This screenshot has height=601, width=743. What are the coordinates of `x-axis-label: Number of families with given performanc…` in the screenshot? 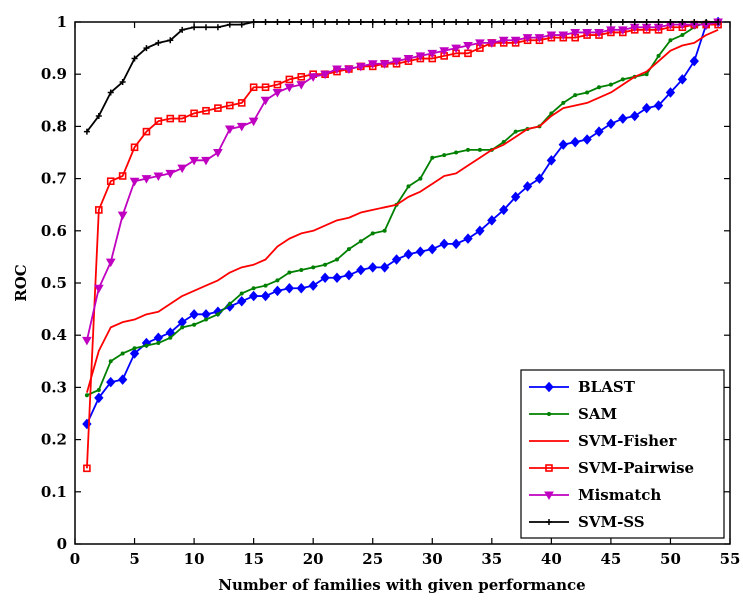 It's located at (401, 585).